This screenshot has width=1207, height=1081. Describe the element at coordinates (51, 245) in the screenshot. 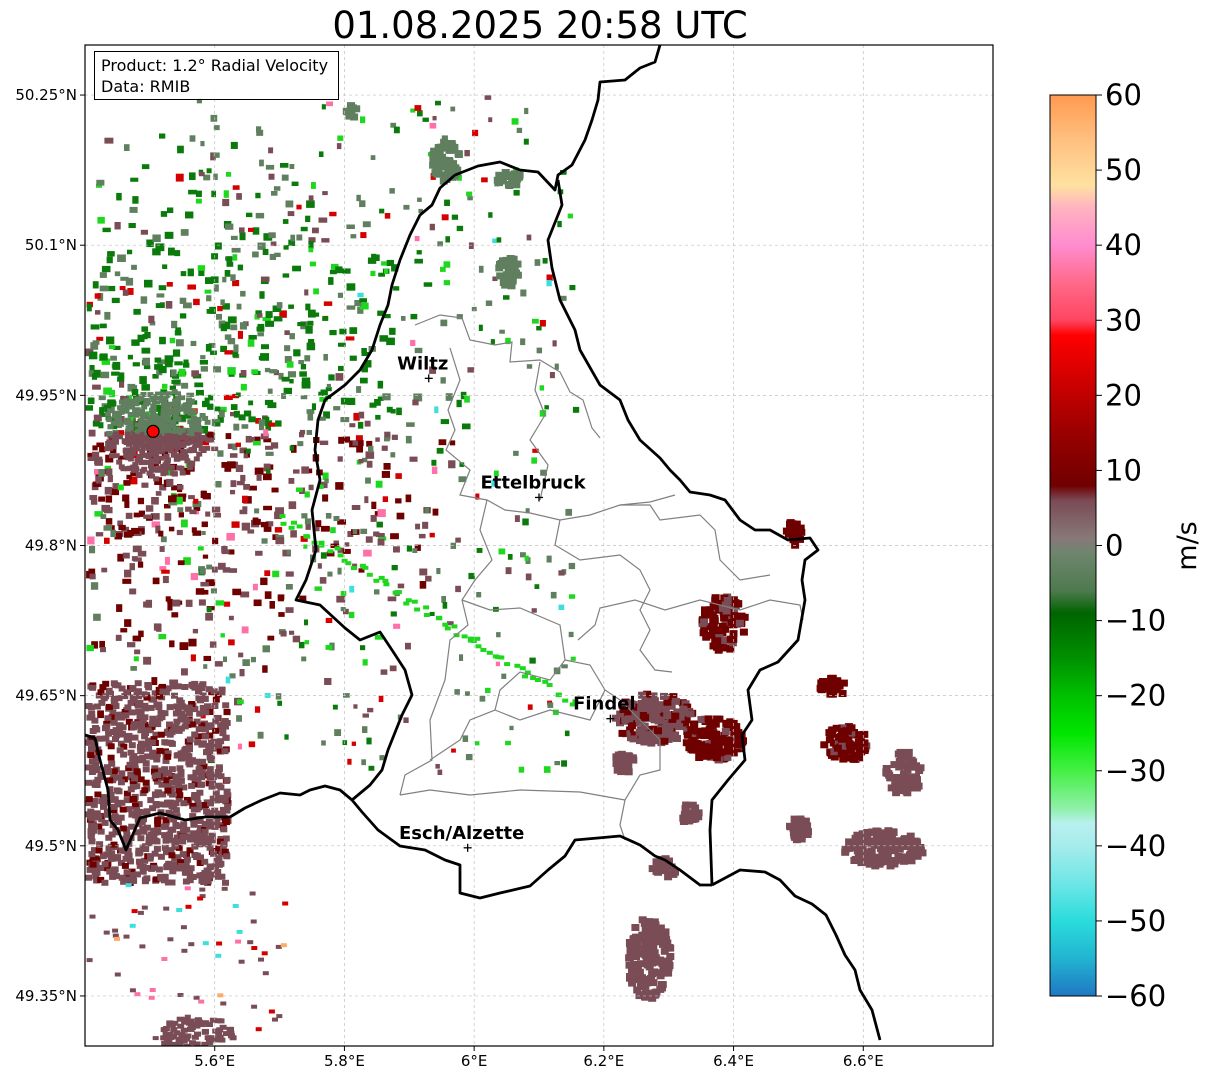

I see `lat-tick-label: 50.1°N` at that location.